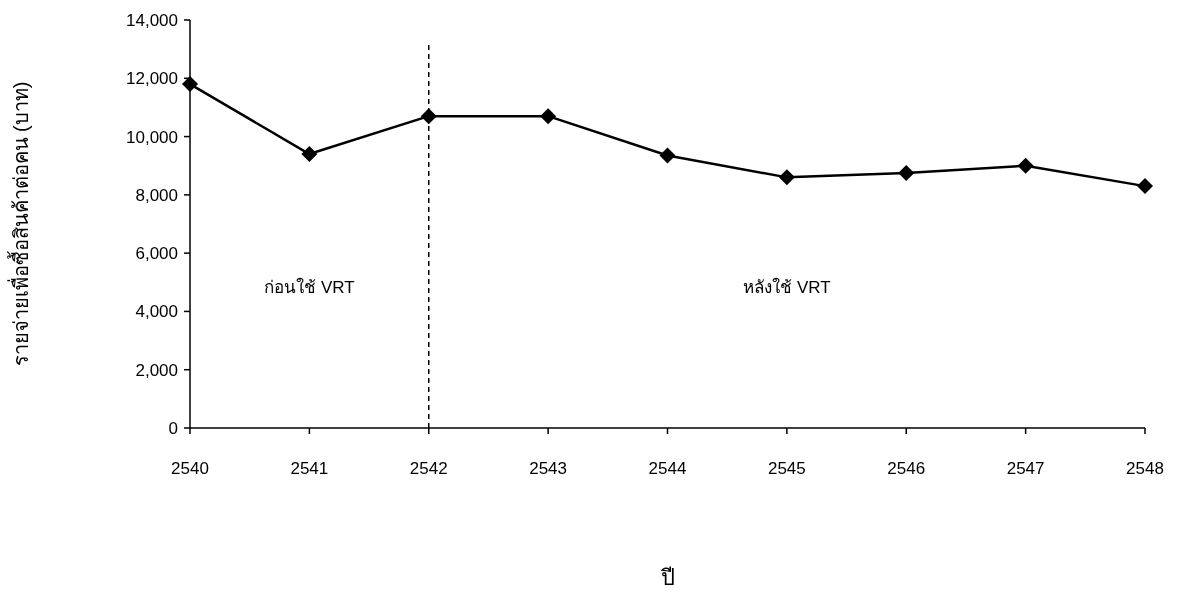 This screenshot has height=594, width=1183. I want to click on y-tick-label: 4,000, so click(156, 312).